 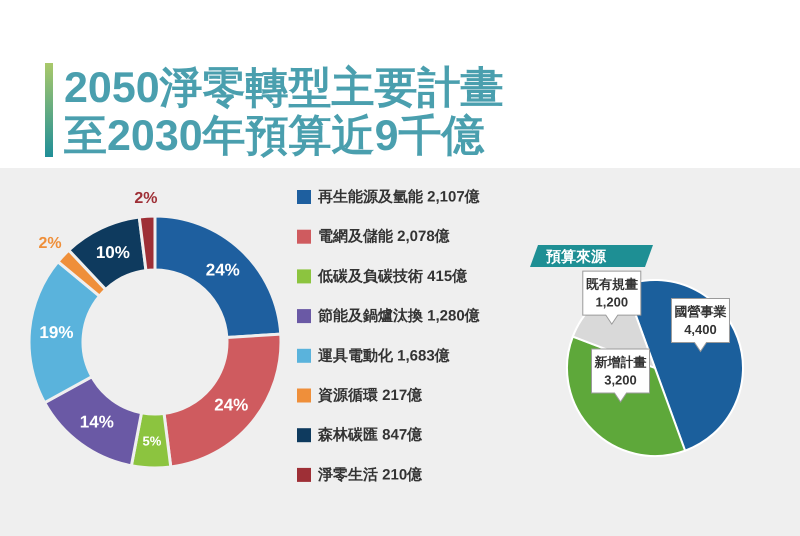 What do you see at coordinates (56, 332) in the screenshot?
I see `data-label: 19%` at bounding box center [56, 332].